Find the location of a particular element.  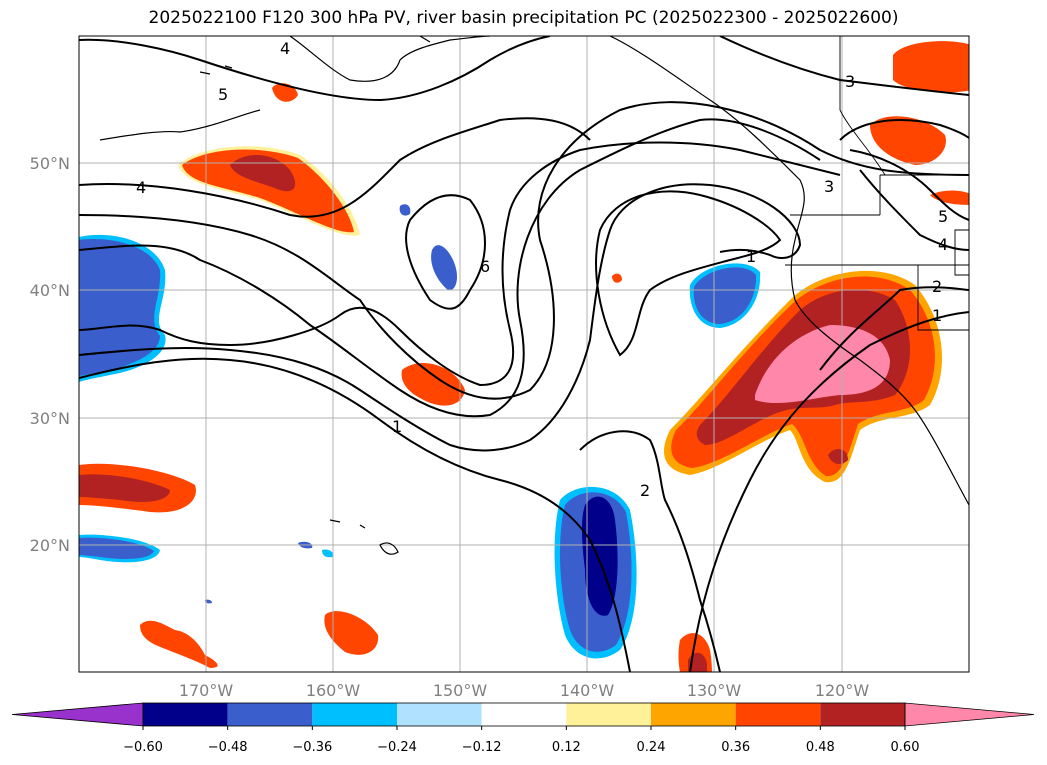

lat-ticks: 50°N 40°N 30°N 20°N is located at coordinates (50, 354).